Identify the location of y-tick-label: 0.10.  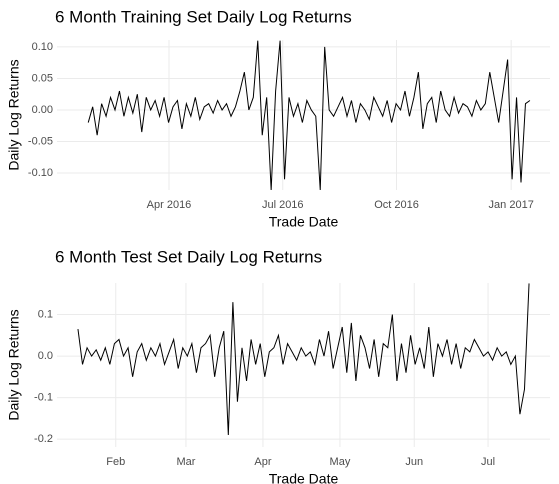
(42, 47).